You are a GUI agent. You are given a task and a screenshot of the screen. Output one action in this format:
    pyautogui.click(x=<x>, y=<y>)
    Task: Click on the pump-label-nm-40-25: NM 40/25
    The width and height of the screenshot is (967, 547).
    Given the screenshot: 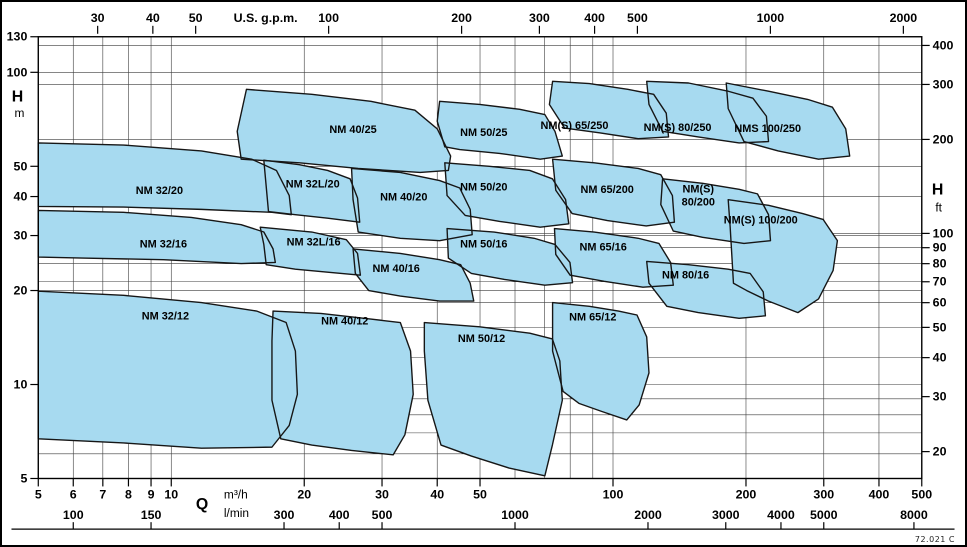 What is the action you would take?
    pyautogui.click(x=352, y=130)
    